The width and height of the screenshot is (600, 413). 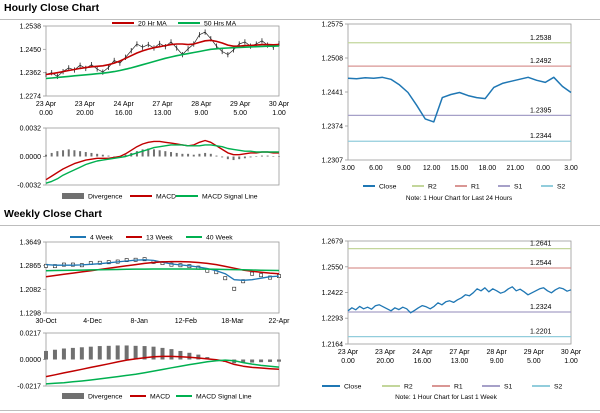 What do you see at coordinates (162, 164) in the screenshot?
I see `hourly-signal-line` at bounding box center [162, 164].